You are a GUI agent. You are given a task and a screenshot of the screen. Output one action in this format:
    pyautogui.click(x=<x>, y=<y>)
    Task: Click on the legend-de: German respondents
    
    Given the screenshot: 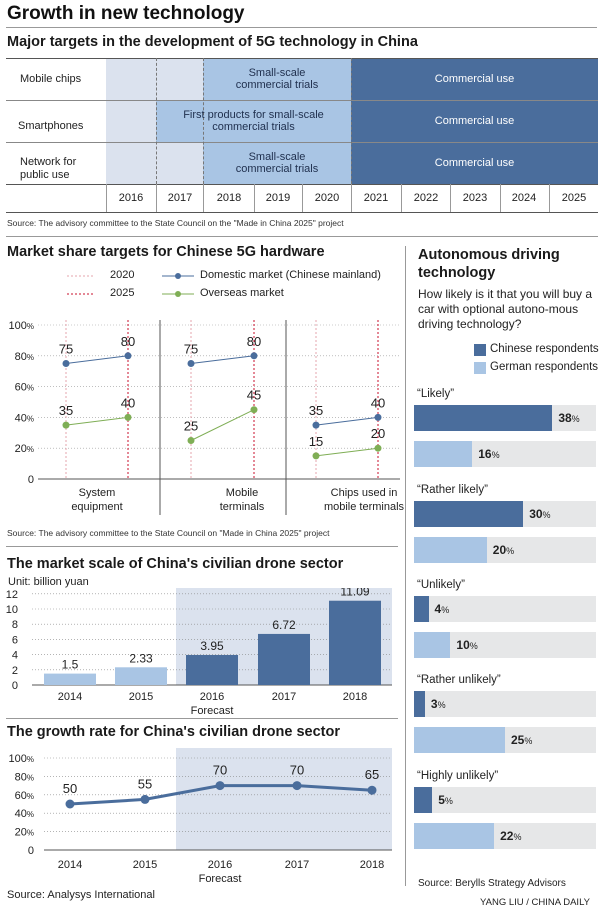 What is the action you would take?
    pyautogui.click(x=544, y=367)
    